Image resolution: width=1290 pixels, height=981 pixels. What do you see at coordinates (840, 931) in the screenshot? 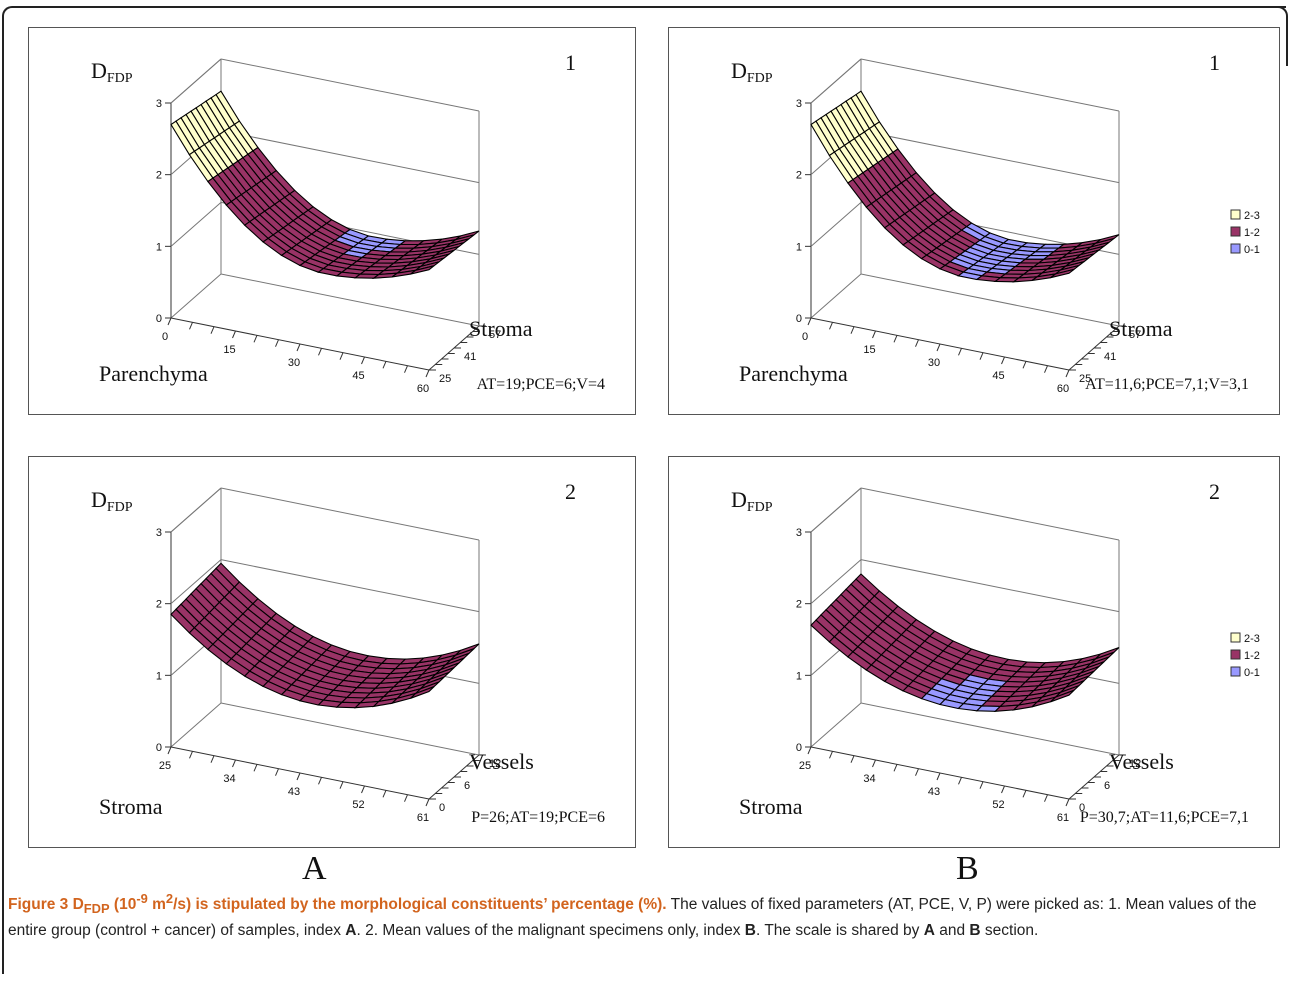
I see `caption-text3: . The scale is shared by` at bounding box center [840, 931].